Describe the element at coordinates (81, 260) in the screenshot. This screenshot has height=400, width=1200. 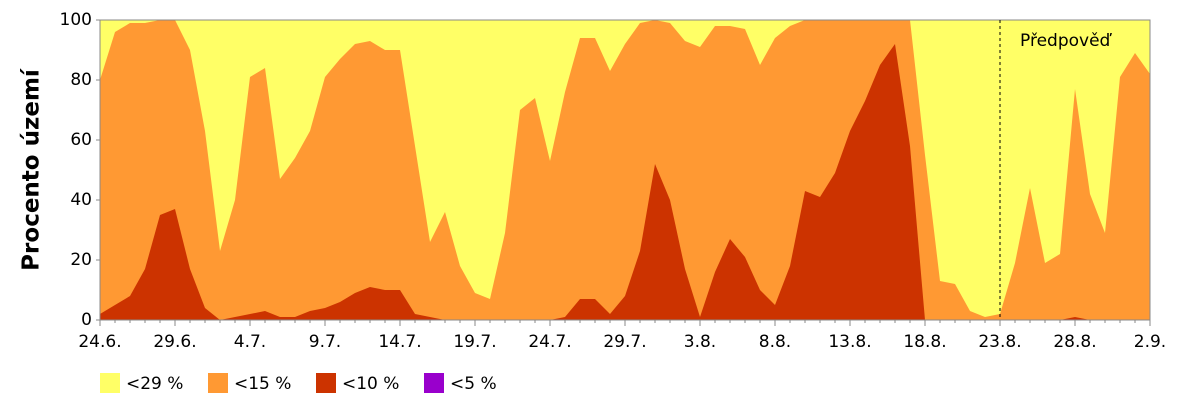
I see `y-tick-label: 20` at that location.